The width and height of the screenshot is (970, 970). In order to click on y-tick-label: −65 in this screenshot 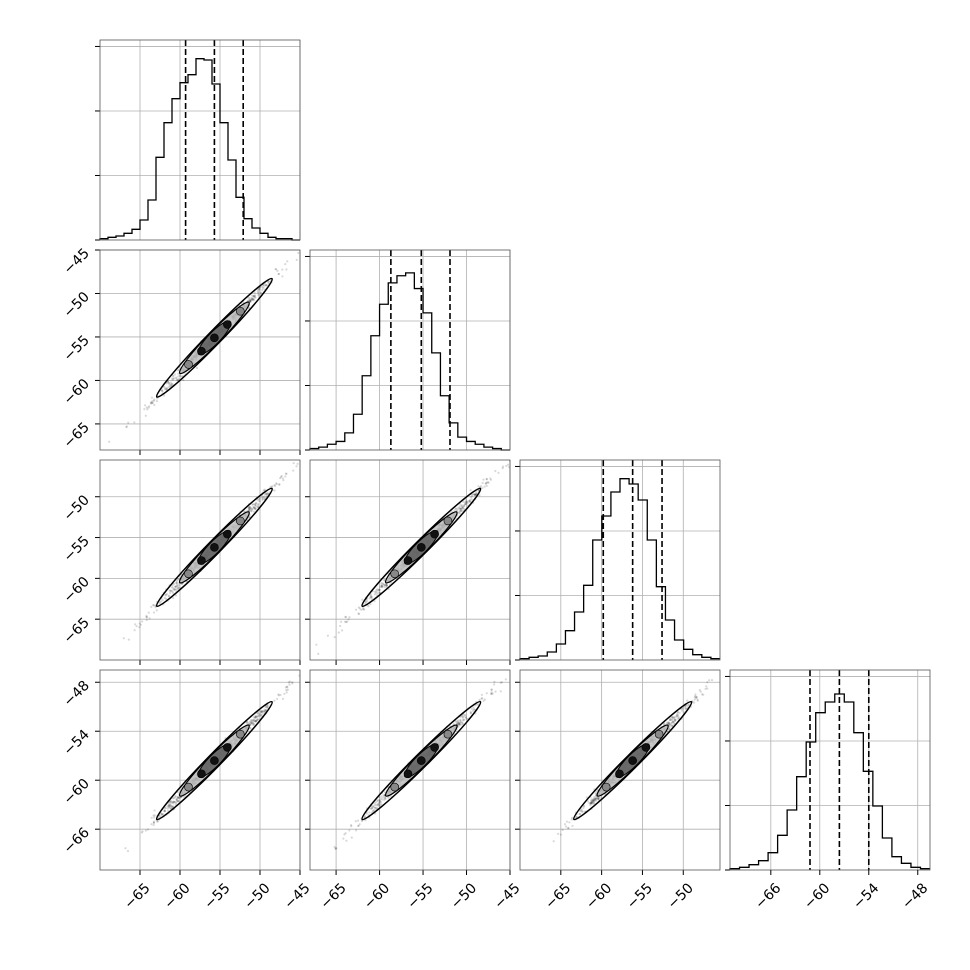, I will do `click(77, 435)`.